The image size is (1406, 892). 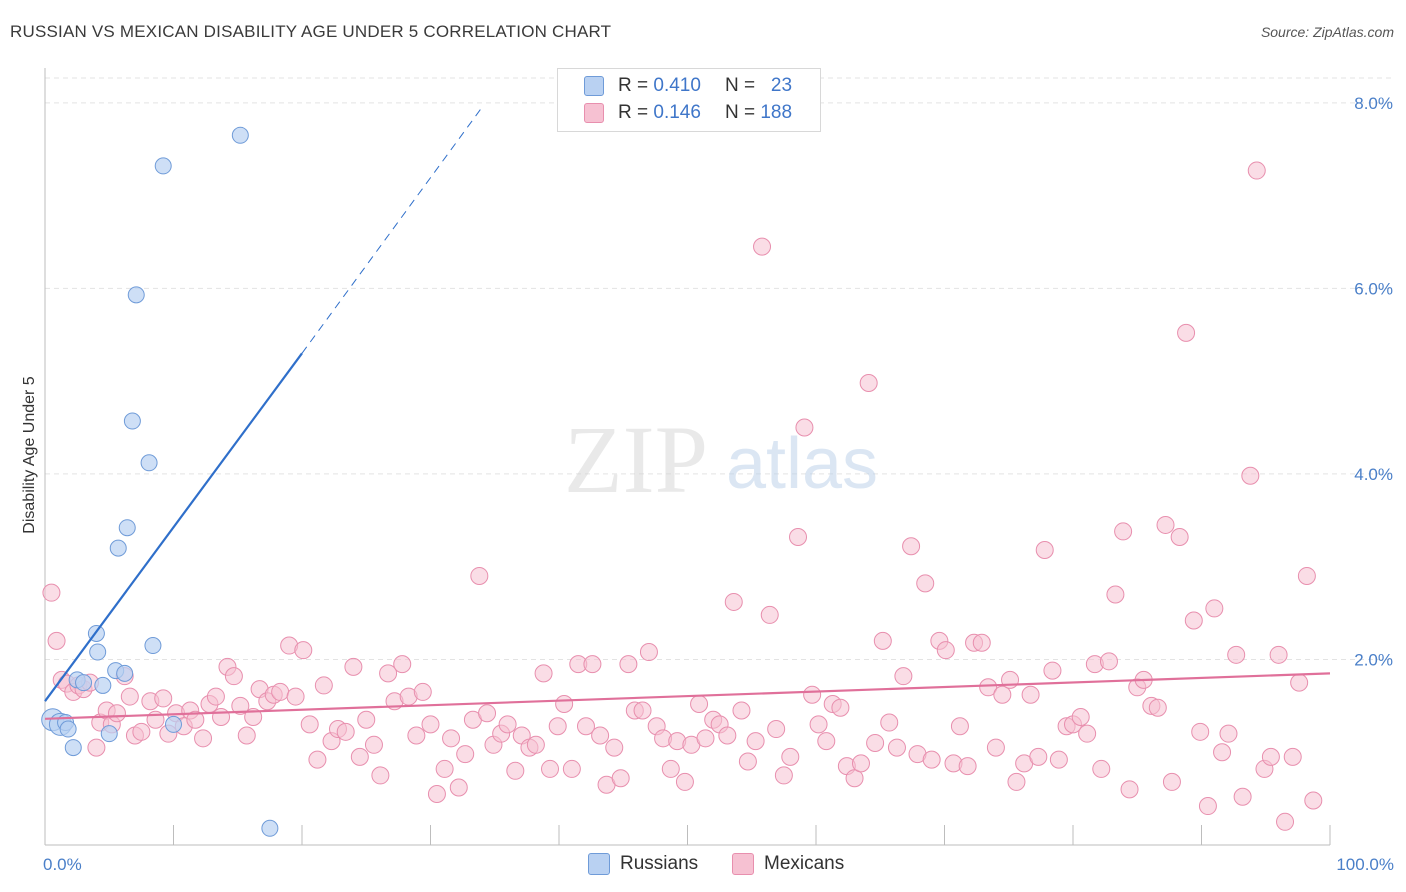 What do you see at coordinates (688, 86) in the screenshot?
I see `legend-row-russians: R = 0.410 N = 23` at bounding box center [688, 86].